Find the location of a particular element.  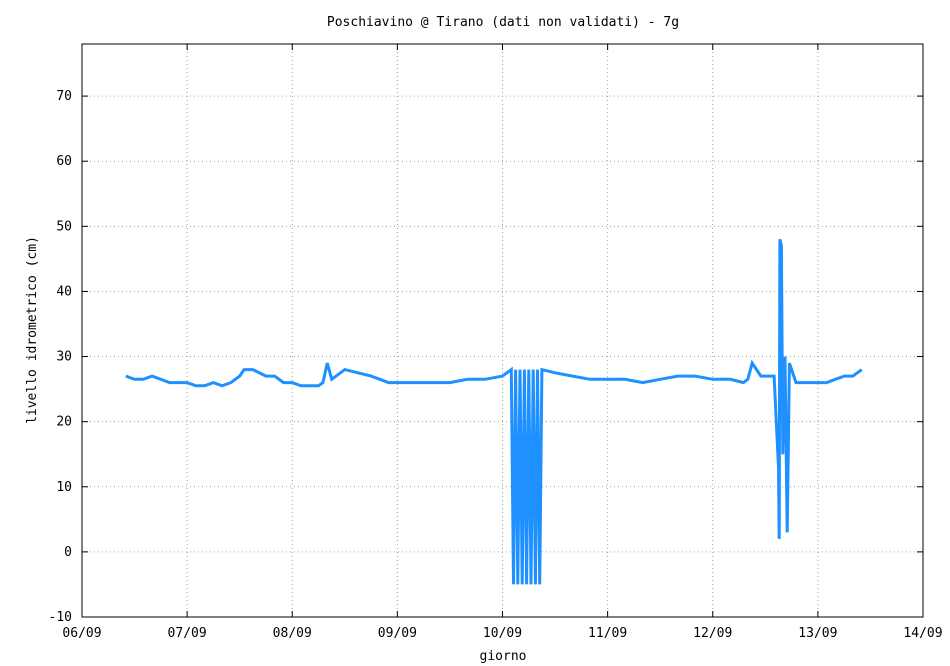

y-tick-label: 40 is located at coordinates (64, 291).